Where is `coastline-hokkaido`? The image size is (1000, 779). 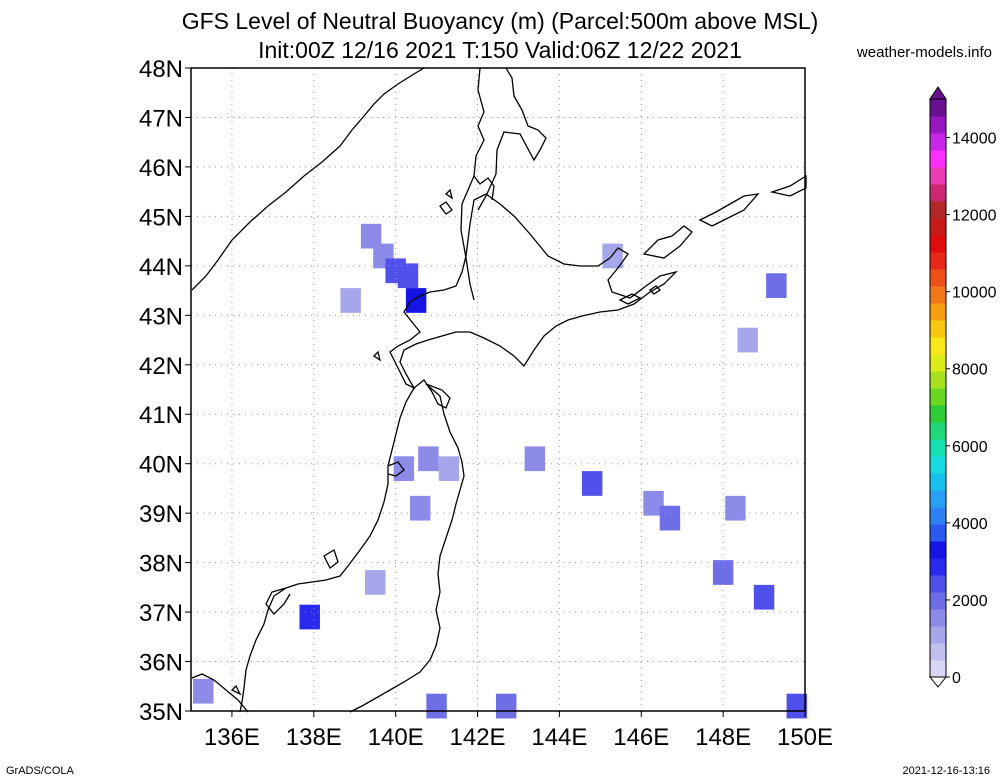 coastline-hokkaido is located at coordinates (534, 291).